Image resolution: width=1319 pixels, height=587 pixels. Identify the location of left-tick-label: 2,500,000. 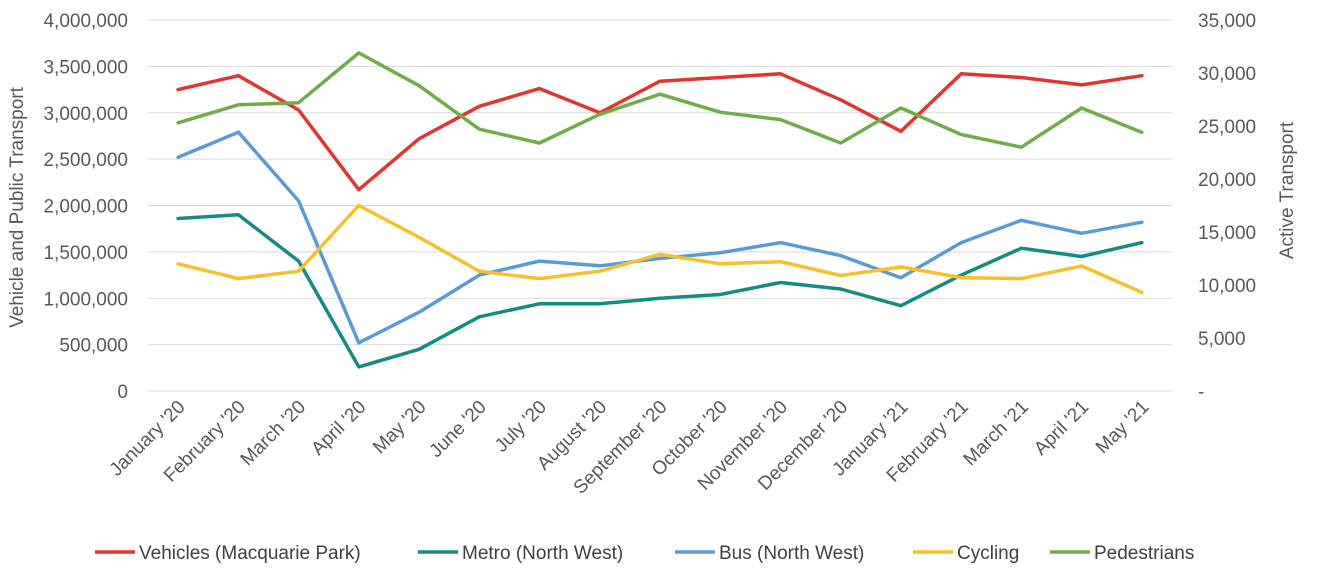
(85, 160).